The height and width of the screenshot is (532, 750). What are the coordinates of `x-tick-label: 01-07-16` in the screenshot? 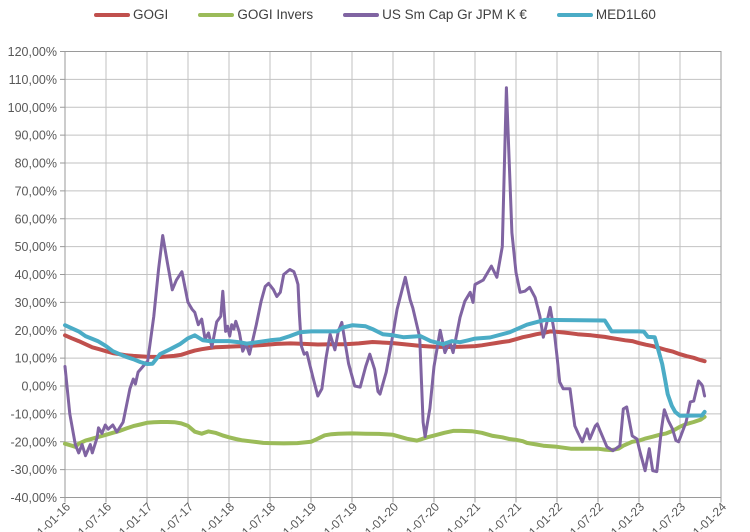 It's located at (92, 515).